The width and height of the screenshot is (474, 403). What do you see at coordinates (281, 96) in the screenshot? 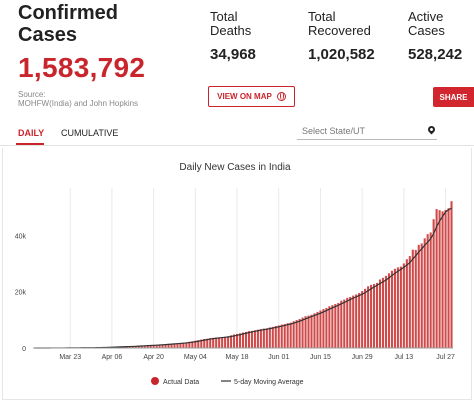
I see `globe-icon` at bounding box center [281, 96].